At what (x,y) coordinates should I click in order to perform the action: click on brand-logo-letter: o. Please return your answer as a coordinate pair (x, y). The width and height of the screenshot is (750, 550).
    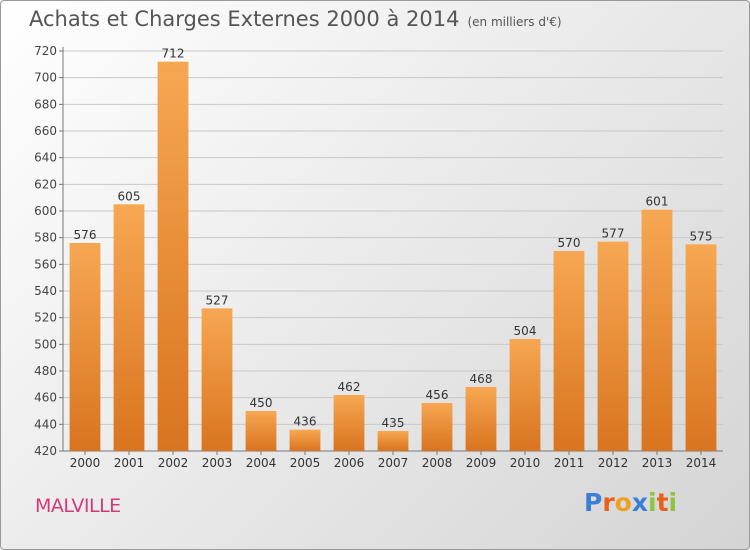
    Looking at the image, I should click on (623, 502).